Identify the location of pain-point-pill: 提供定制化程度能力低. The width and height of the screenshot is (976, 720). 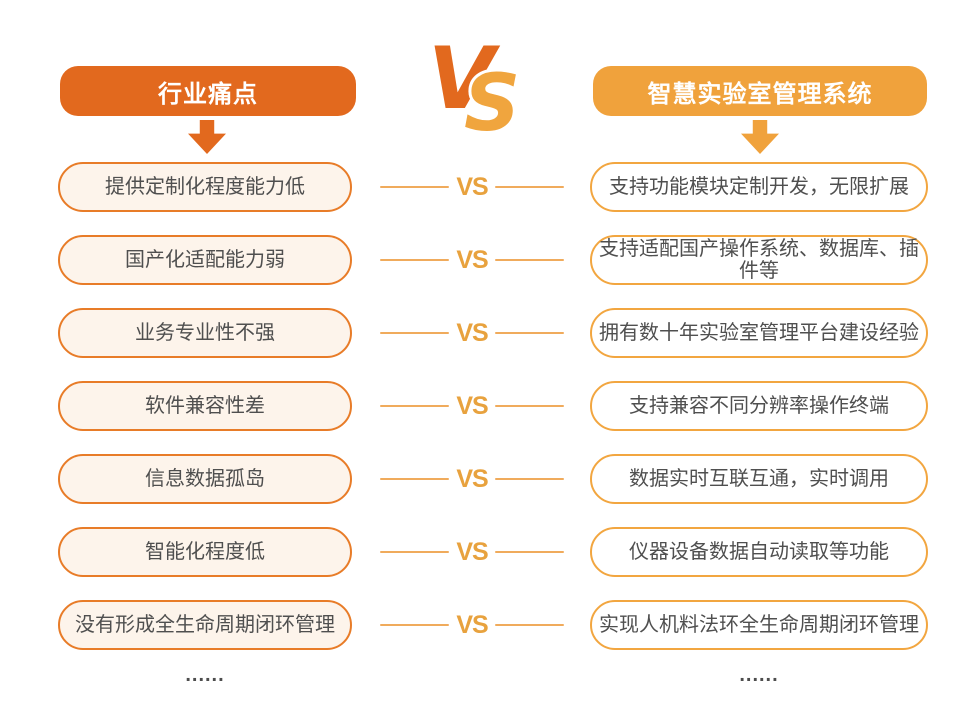
(205, 187).